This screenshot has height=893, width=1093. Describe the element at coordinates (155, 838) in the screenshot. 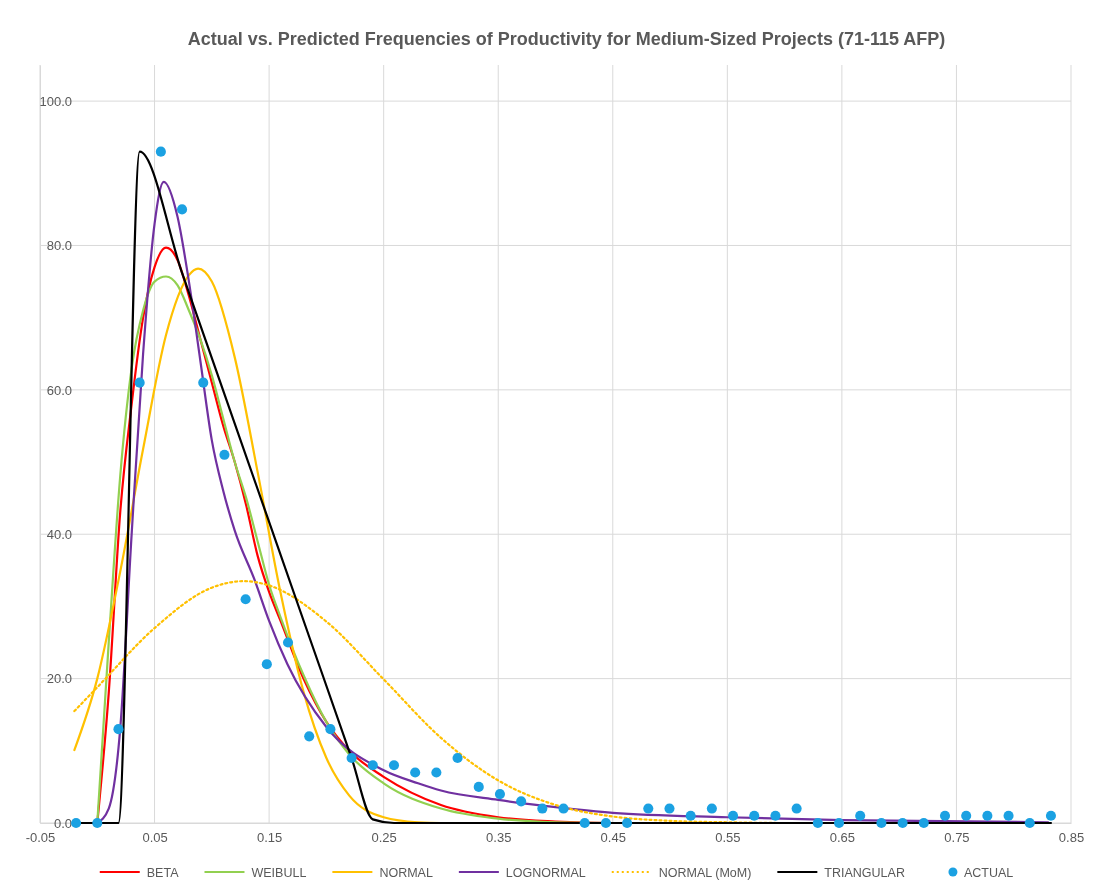

I see `x-tick-label: 0.05` at that location.